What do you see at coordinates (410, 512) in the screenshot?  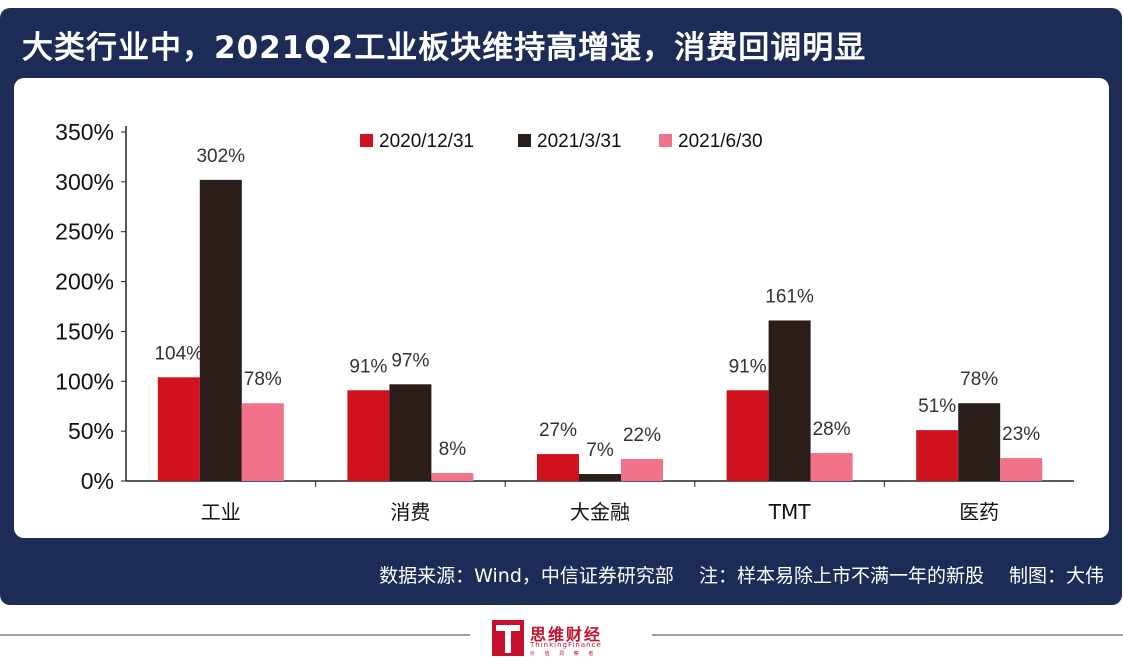 I see `x-category-label: 消费` at bounding box center [410, 512].